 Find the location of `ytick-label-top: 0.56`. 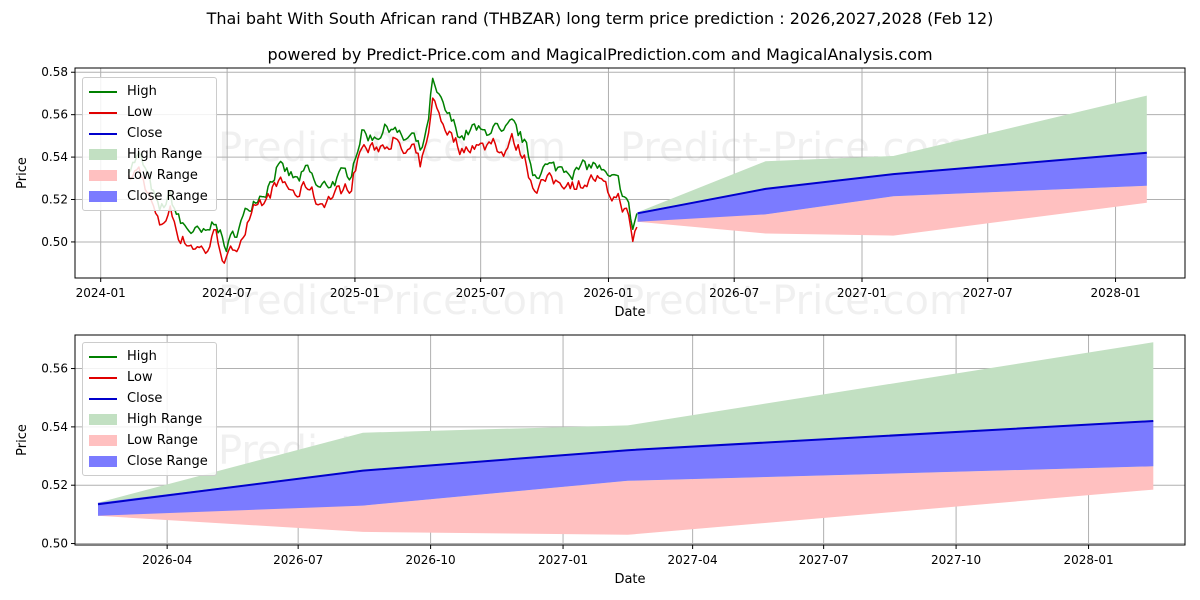

ytick-label-top: 0.56 is located at coordinates (54, 115).